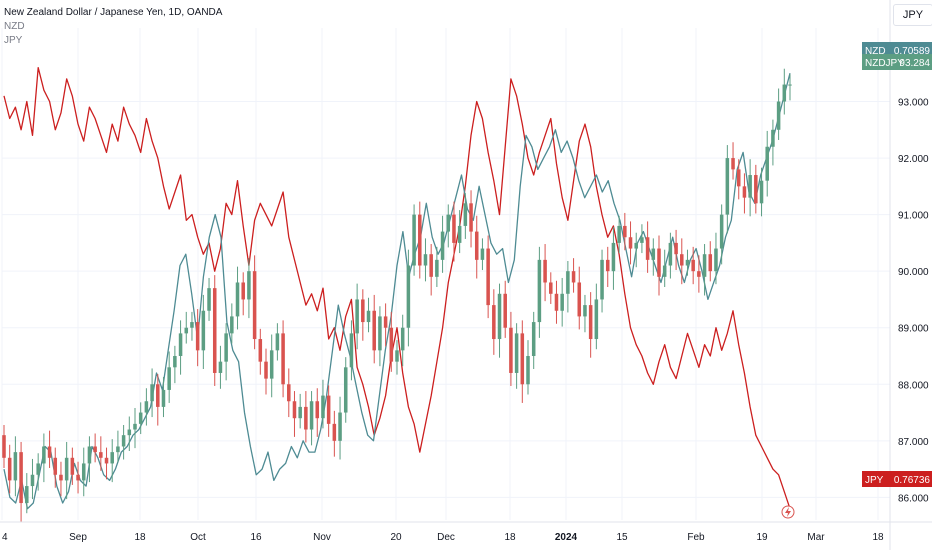 The height and width of the screenshot is (555, 932). Describe the element at coordinates (912, 15) in the screenshot. I see `price-axis-title: JPY` at that location.